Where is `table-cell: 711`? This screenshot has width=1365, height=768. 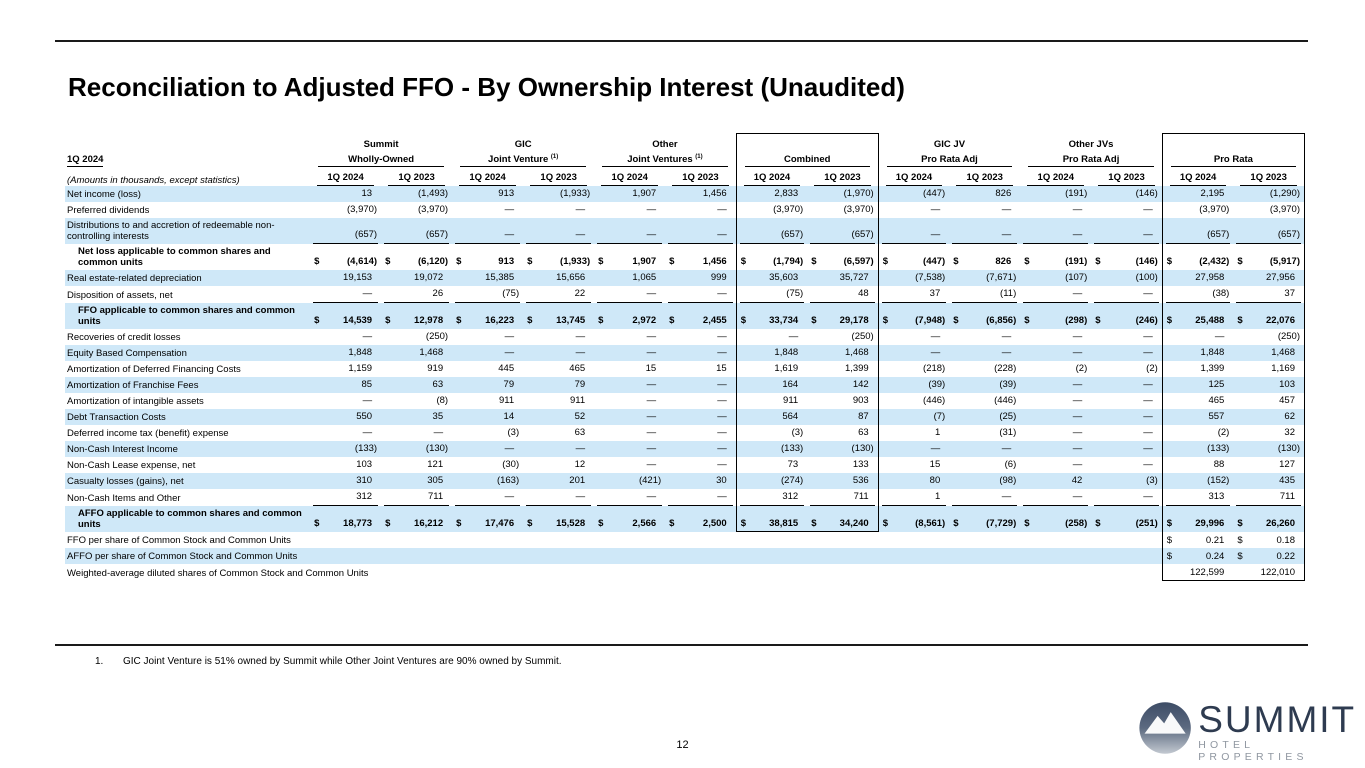 table-cell: 711 is located at coordinates (416, 497).